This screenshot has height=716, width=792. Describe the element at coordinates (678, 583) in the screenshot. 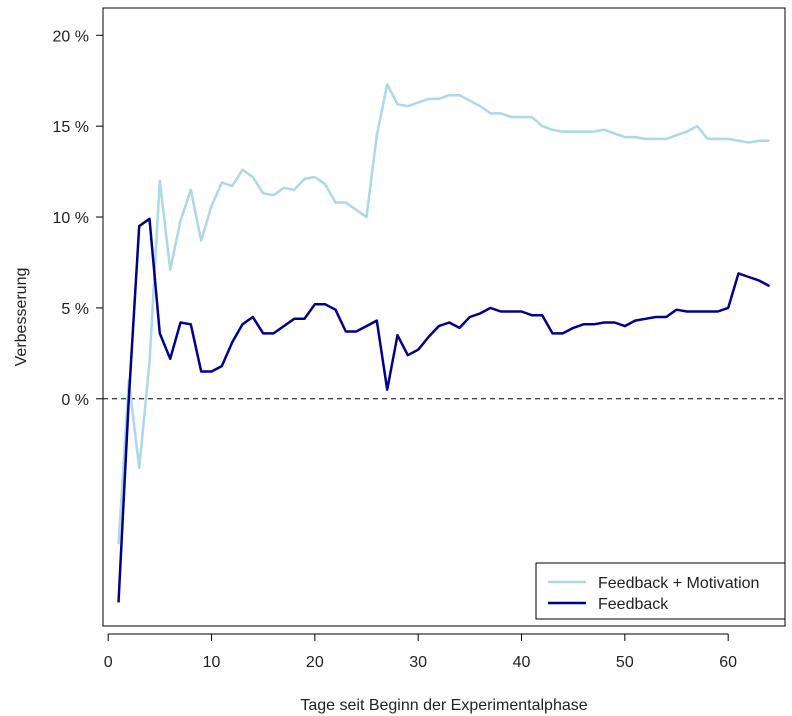

I see `legend-label-feedback-motivation: Feedback + Motivation` at that location.